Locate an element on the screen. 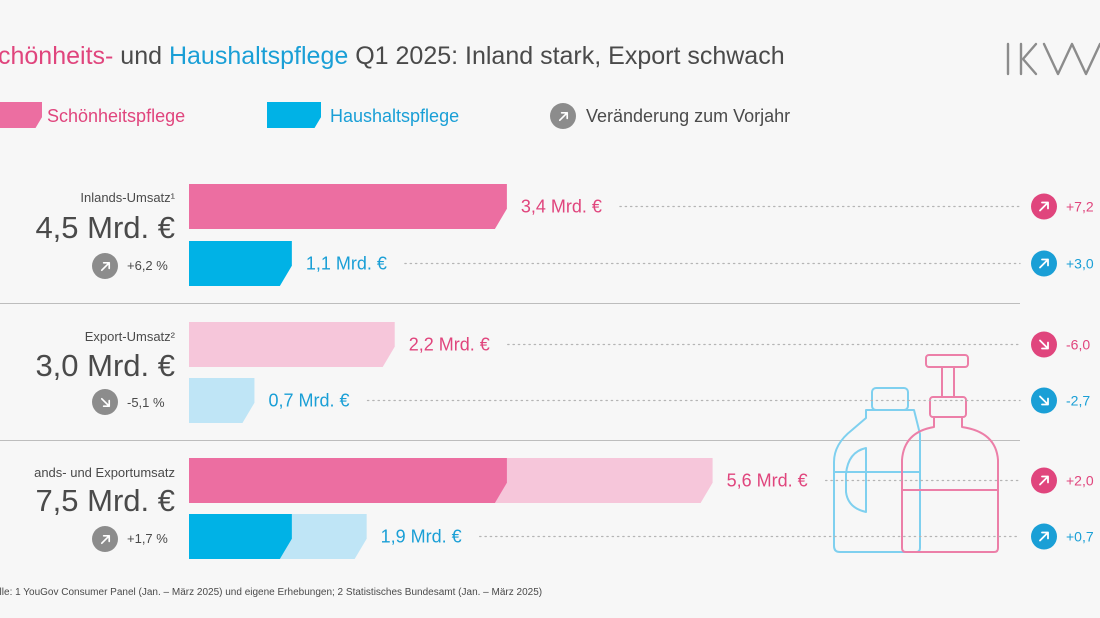 The height and width of the screenshot is (618, 1100). bottles-illustration is located at coordinates (916, 453).